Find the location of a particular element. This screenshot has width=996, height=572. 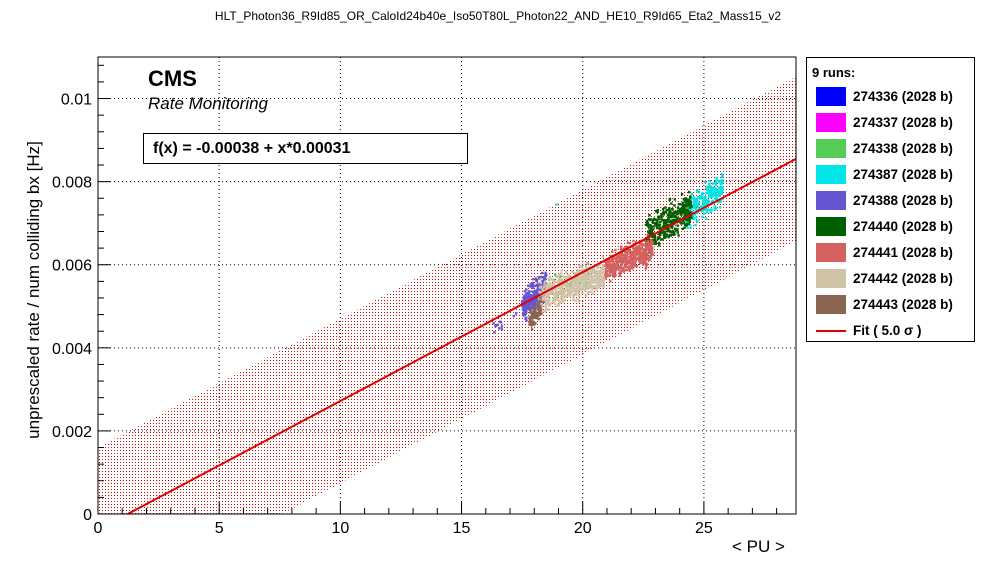

legend-item: 274388 (2028 b) is located at coordinates (892, 200).